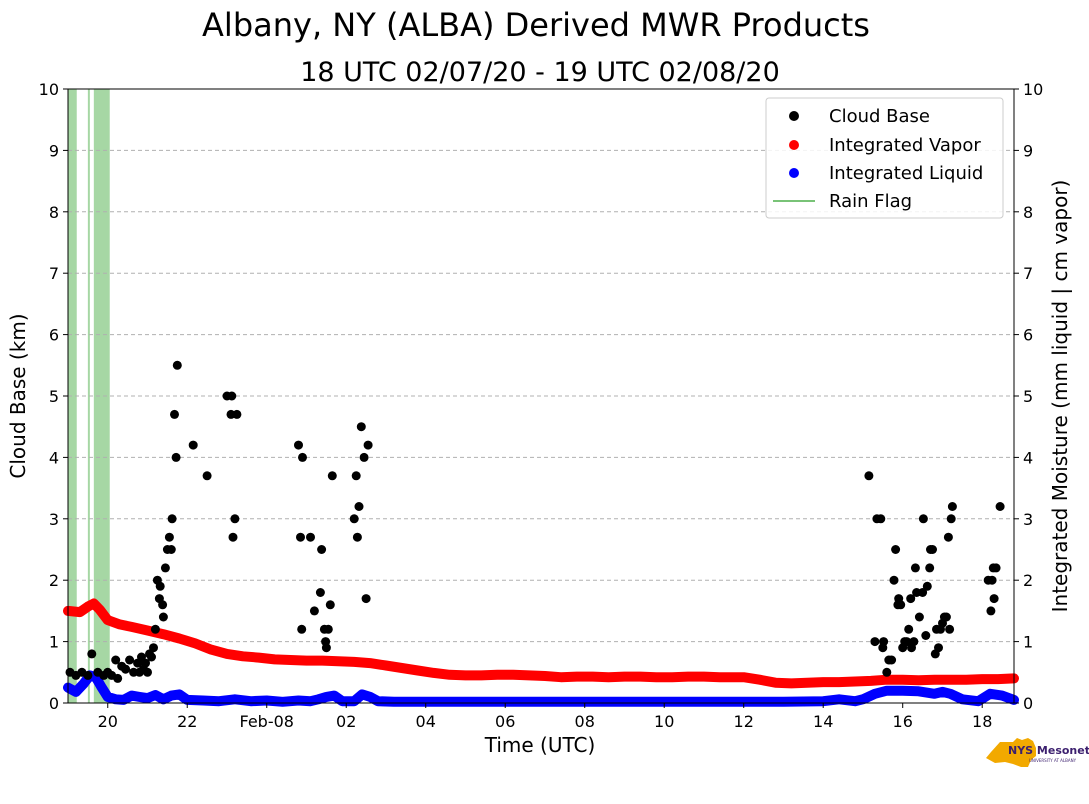  I want to click on y-tick-label-right: 2, so click(1028, 580).